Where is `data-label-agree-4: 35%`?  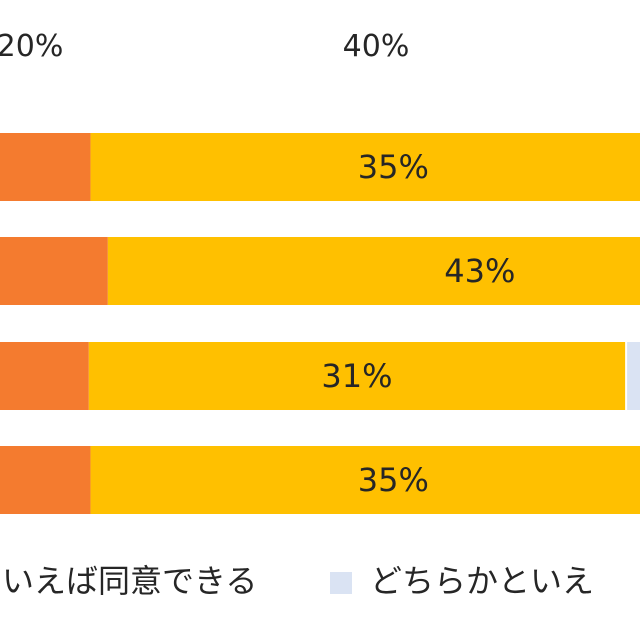 data-label-agree-4: 35% is located at coordinates (393, 480).